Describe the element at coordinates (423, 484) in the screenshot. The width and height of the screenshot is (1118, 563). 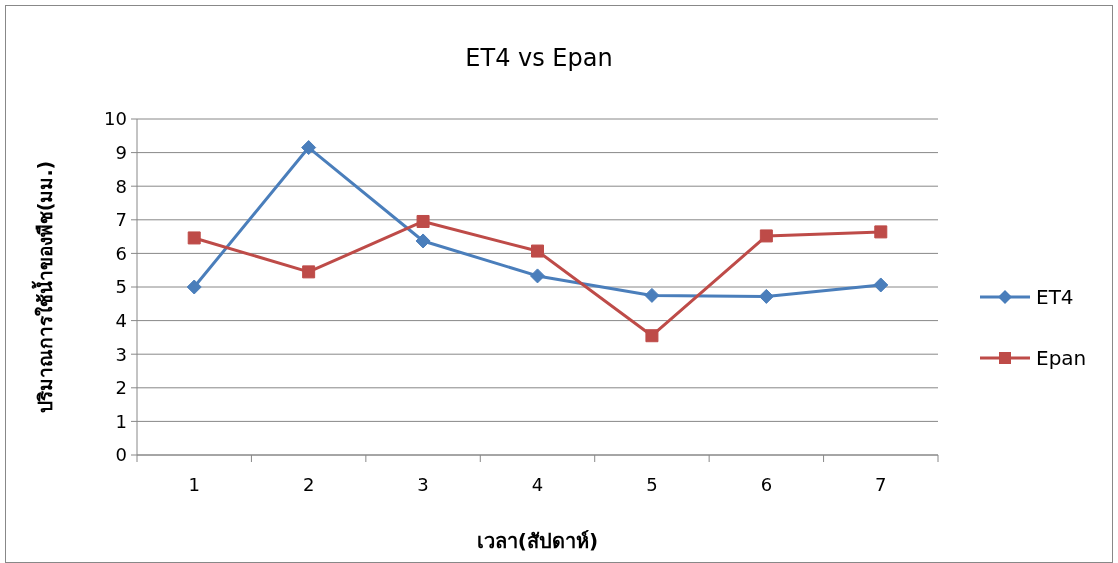
I see `x-tick-label: 3` at that location.